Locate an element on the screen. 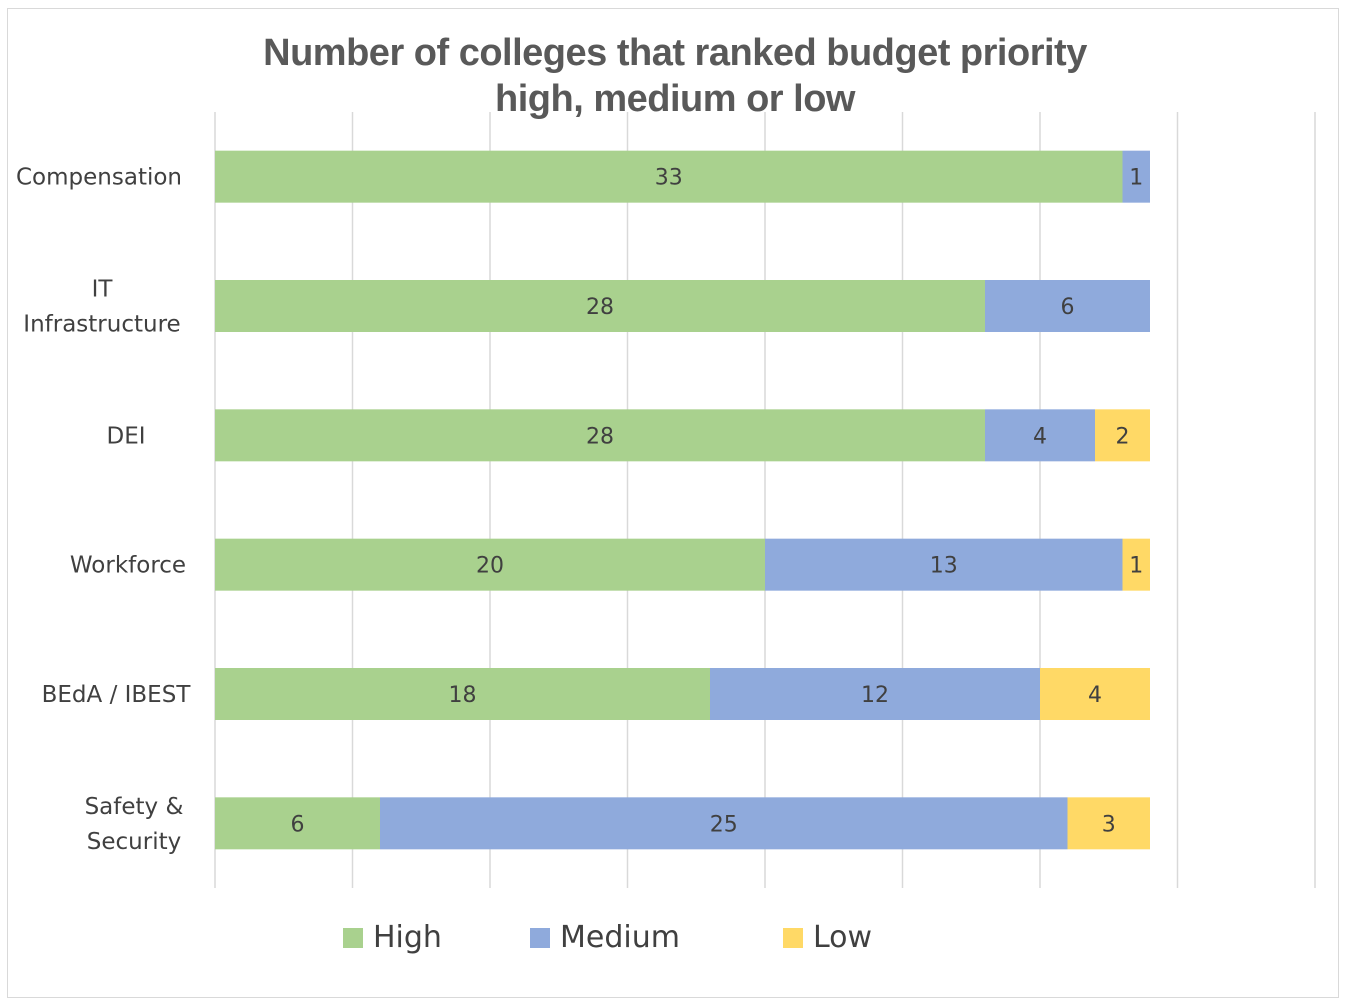  category-label-line: Compensation is located at coordinates (99, 178).